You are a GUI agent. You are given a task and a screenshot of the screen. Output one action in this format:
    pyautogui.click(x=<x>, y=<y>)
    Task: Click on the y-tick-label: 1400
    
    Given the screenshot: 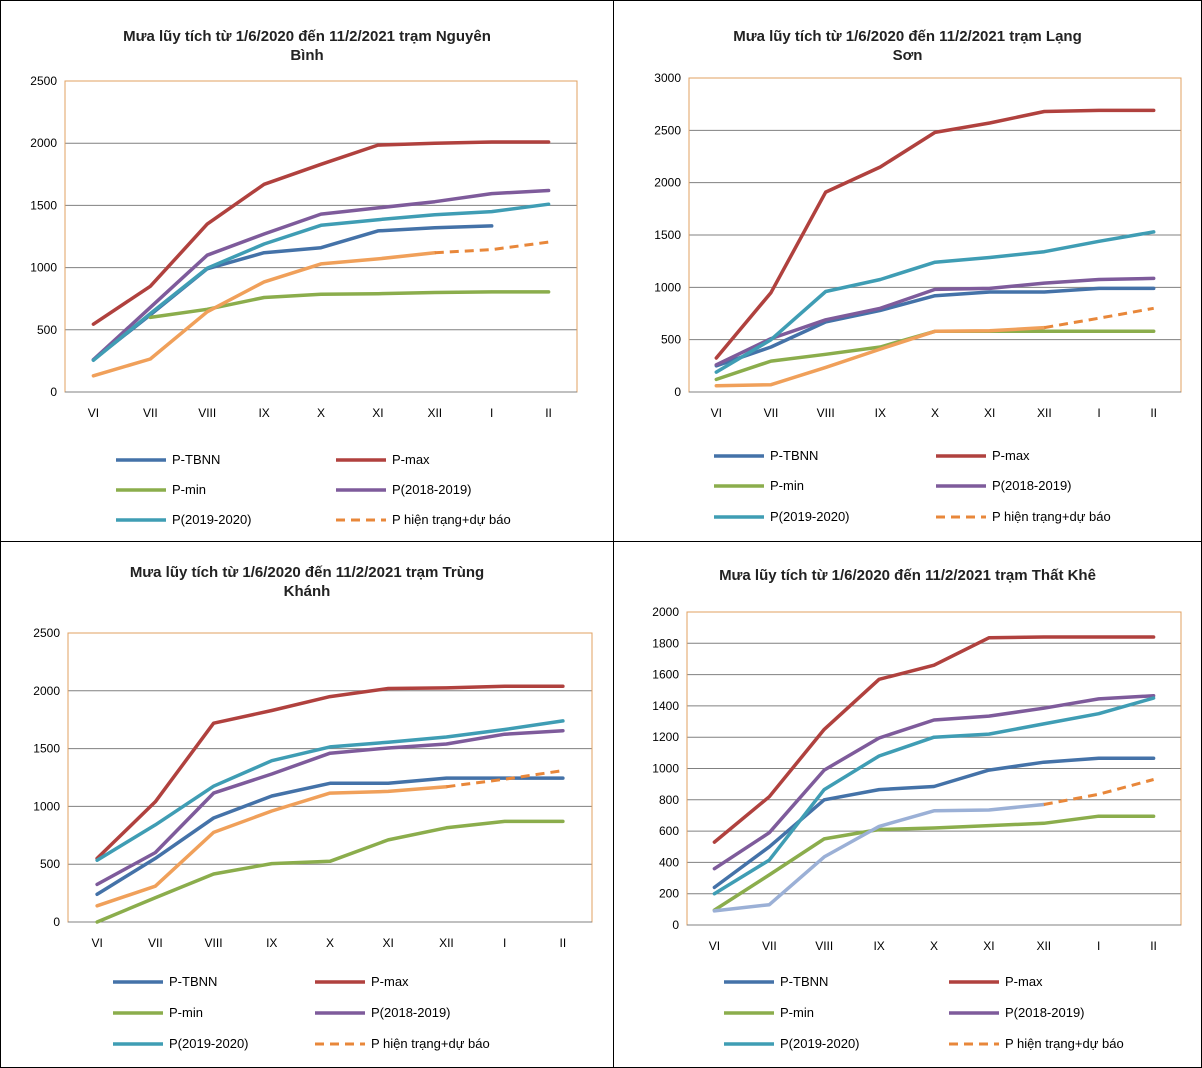 What is the action you would take?
    pyautogui.click(x=665, y=706)
    